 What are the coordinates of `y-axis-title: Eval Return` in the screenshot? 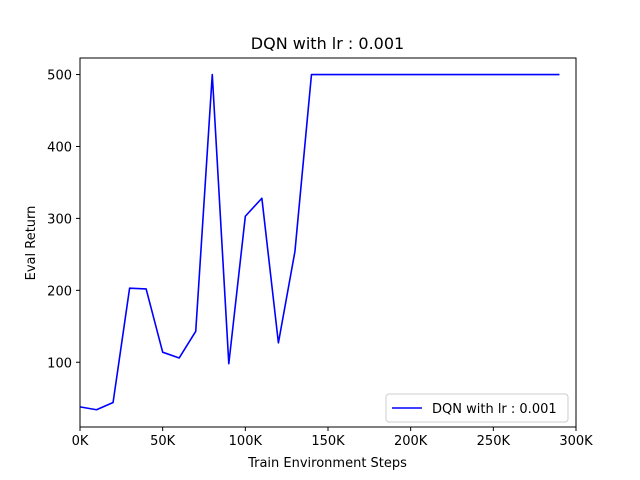 It's located at (31, 243).